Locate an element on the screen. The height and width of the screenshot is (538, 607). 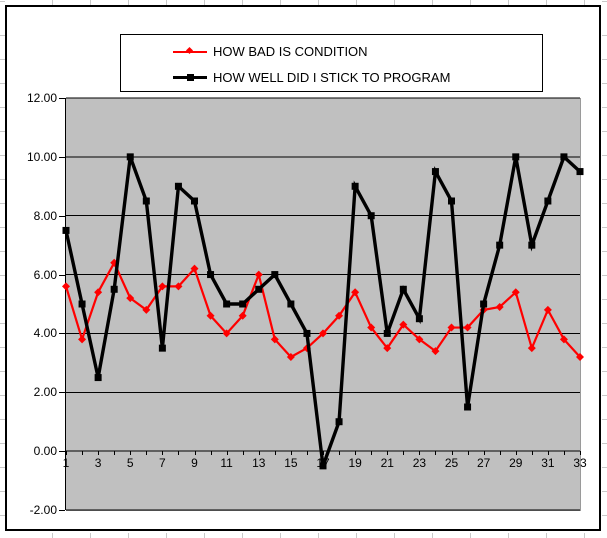
legend-label-how-well: HOW WELL DID I STICK TO PROGRAM is located at coordinates (332, 77).